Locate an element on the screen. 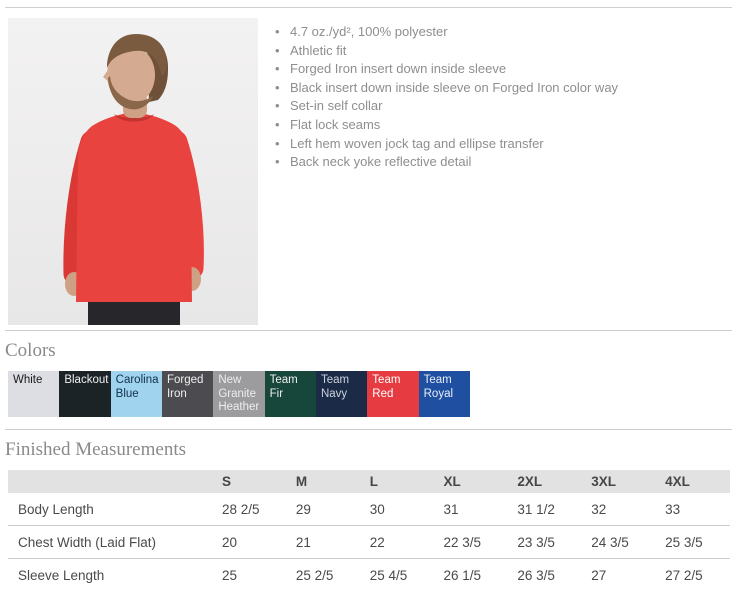 This screenshot has width=738, height=591. measurement-value: 32 is located at coordinates (619, 509).